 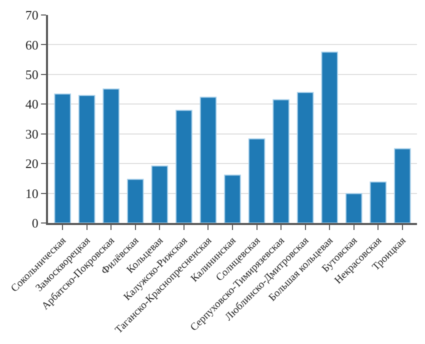 I want to click on y-tick-label: 50, so click(x=31, y=74).